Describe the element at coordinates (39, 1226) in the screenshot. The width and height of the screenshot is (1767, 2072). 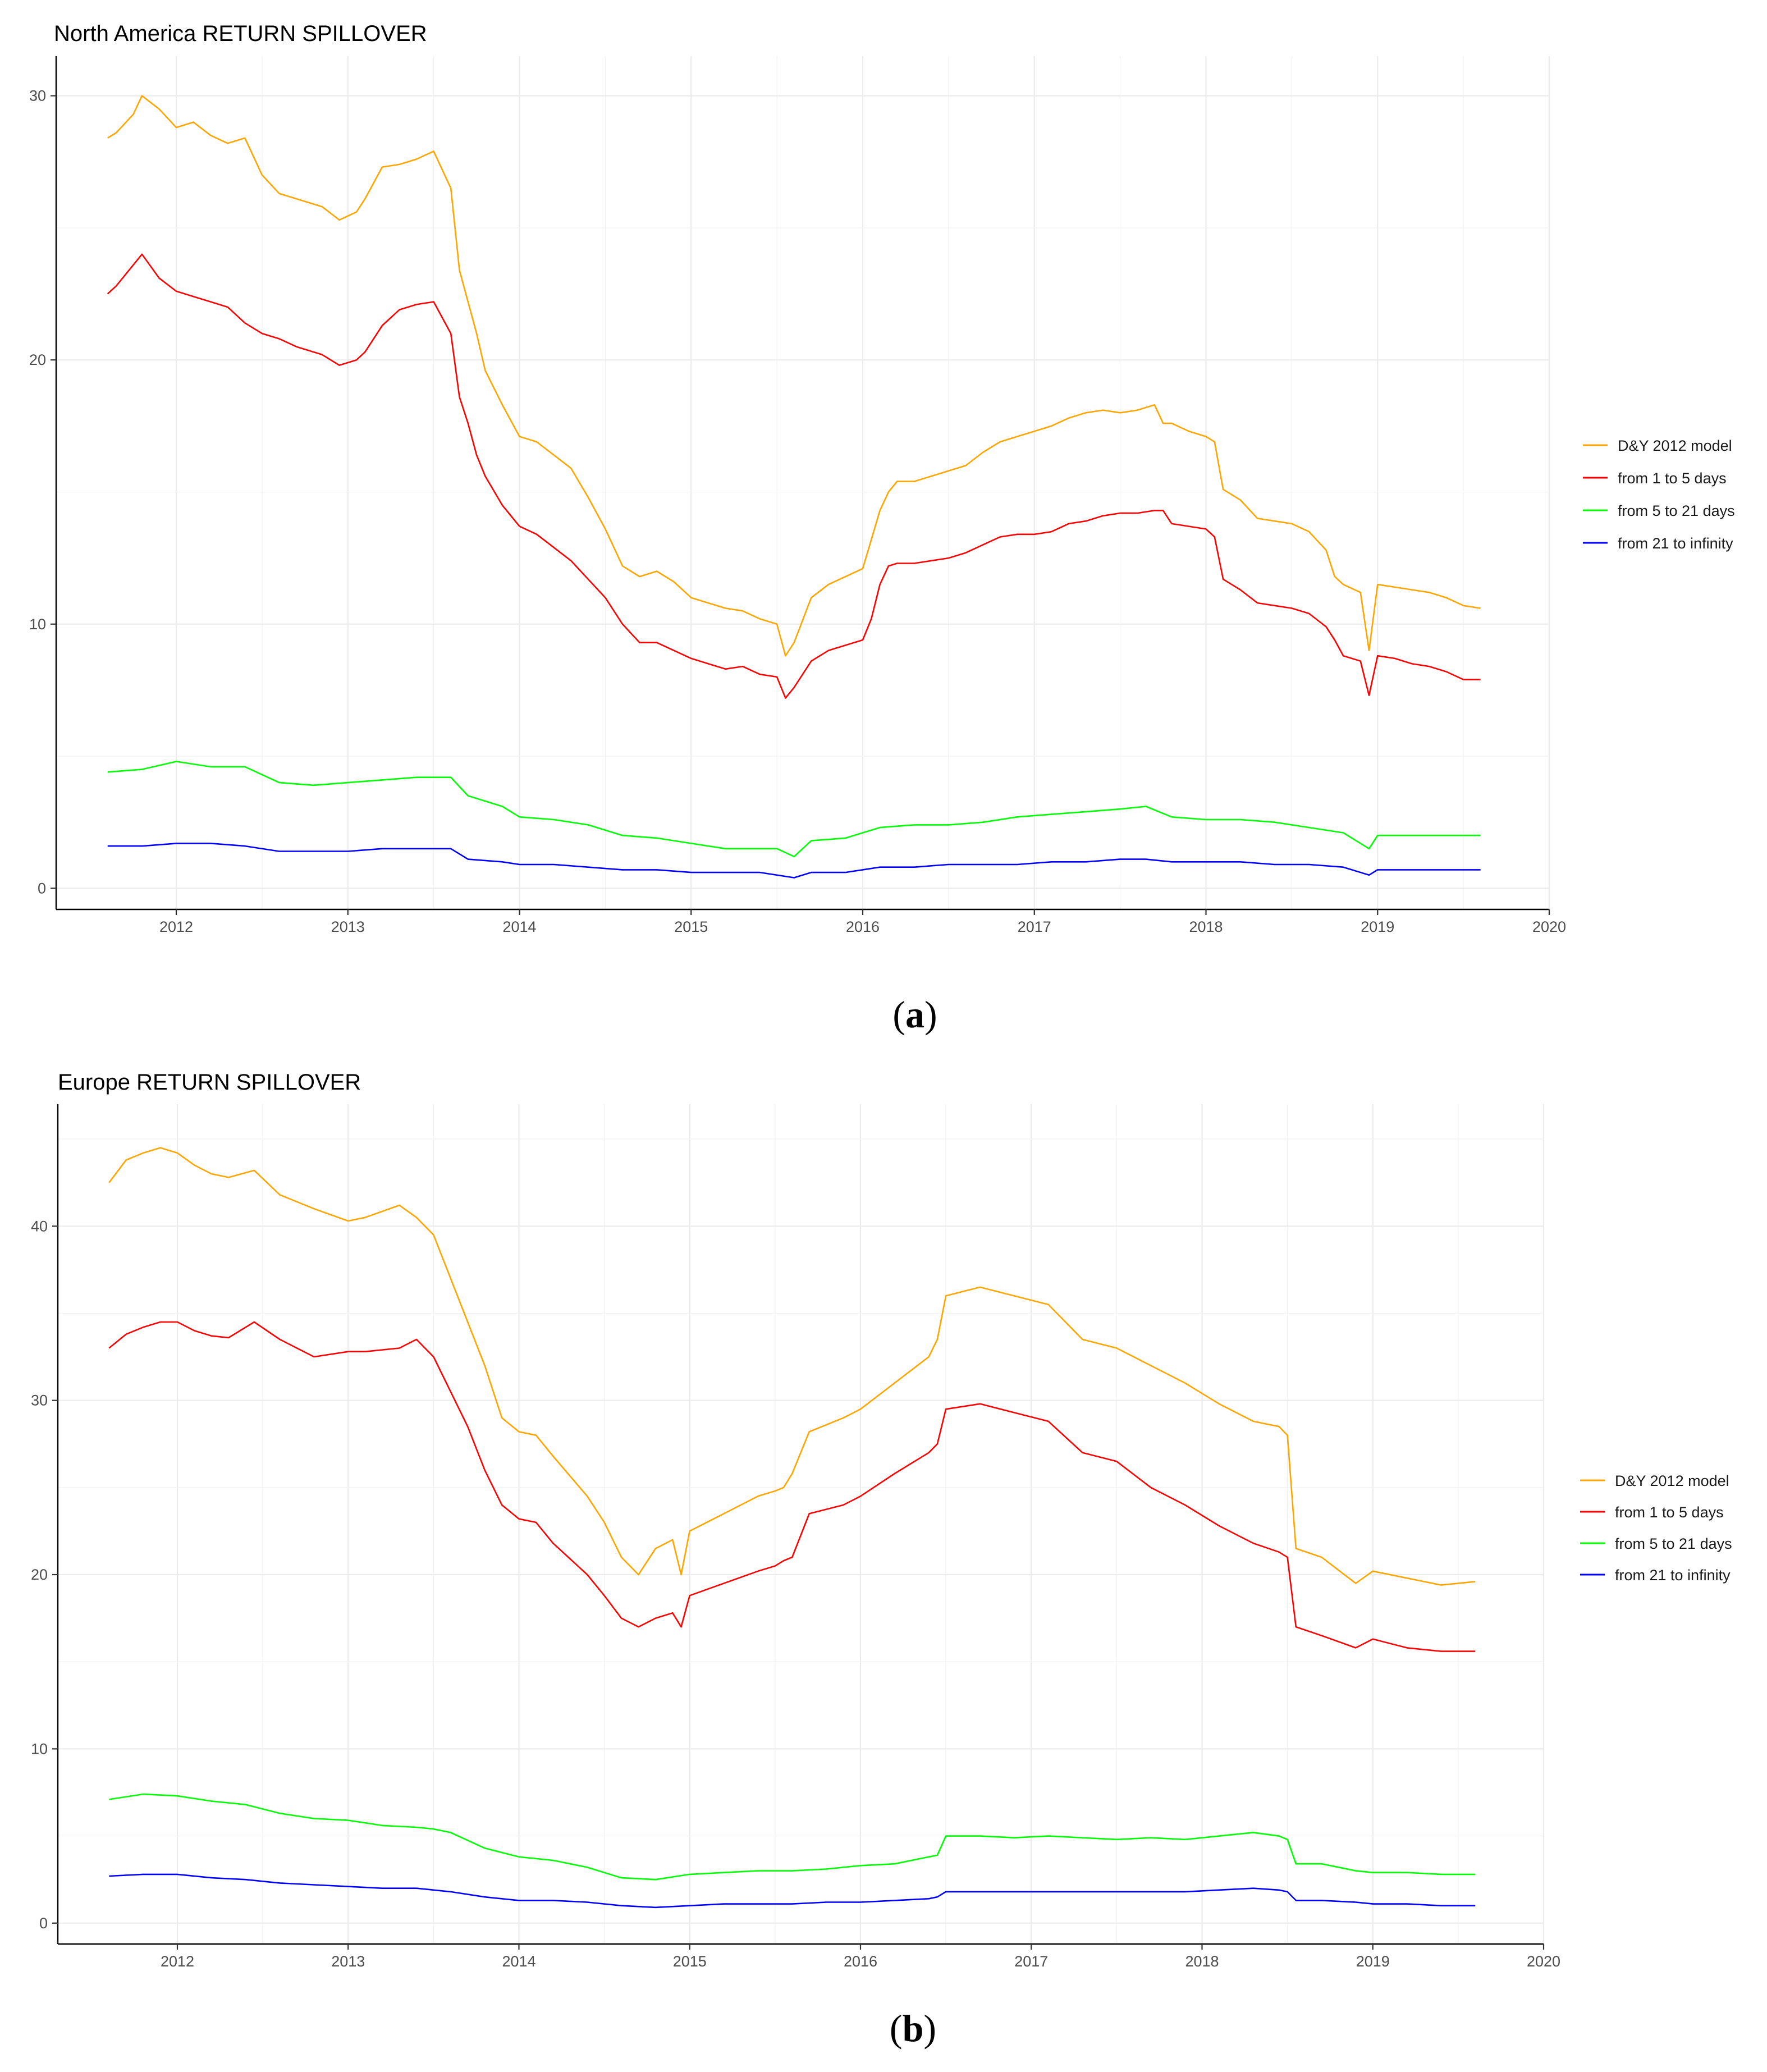
I see `y-tick-label: 40` at that location.